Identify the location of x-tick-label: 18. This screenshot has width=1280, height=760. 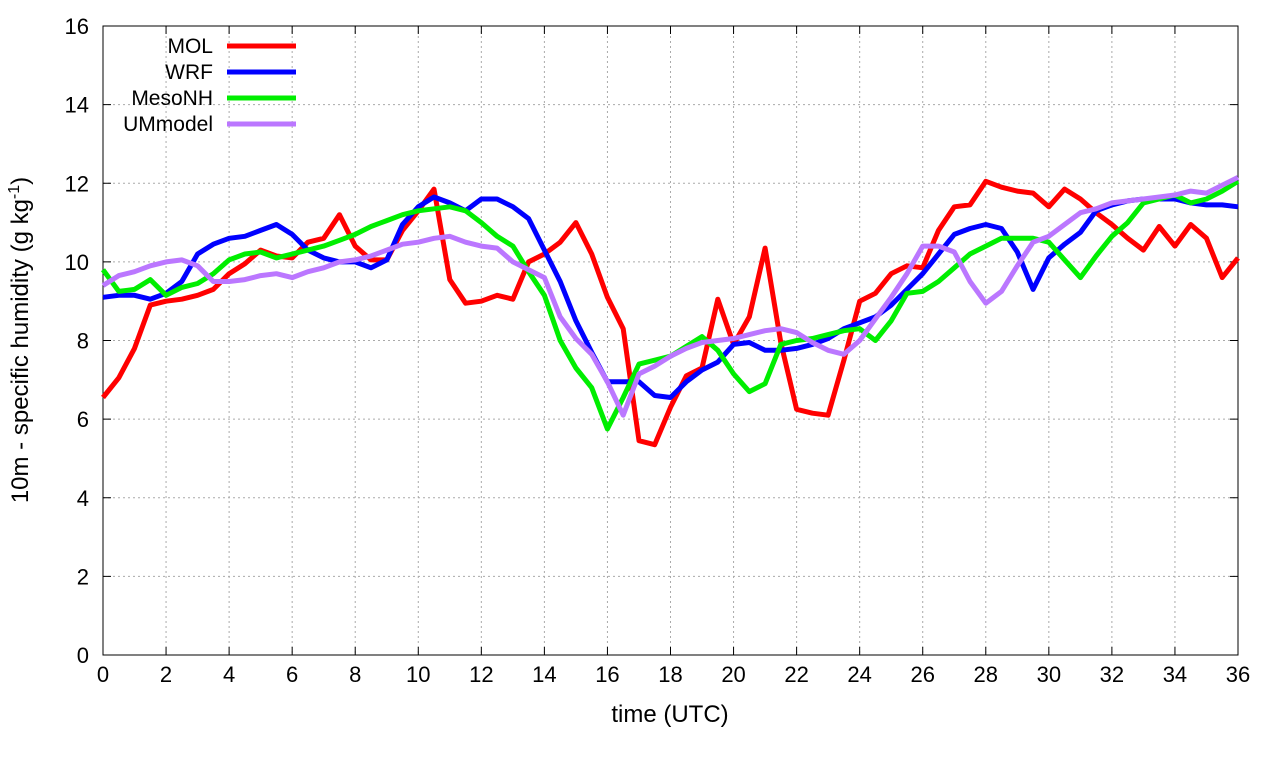
(670, 674).